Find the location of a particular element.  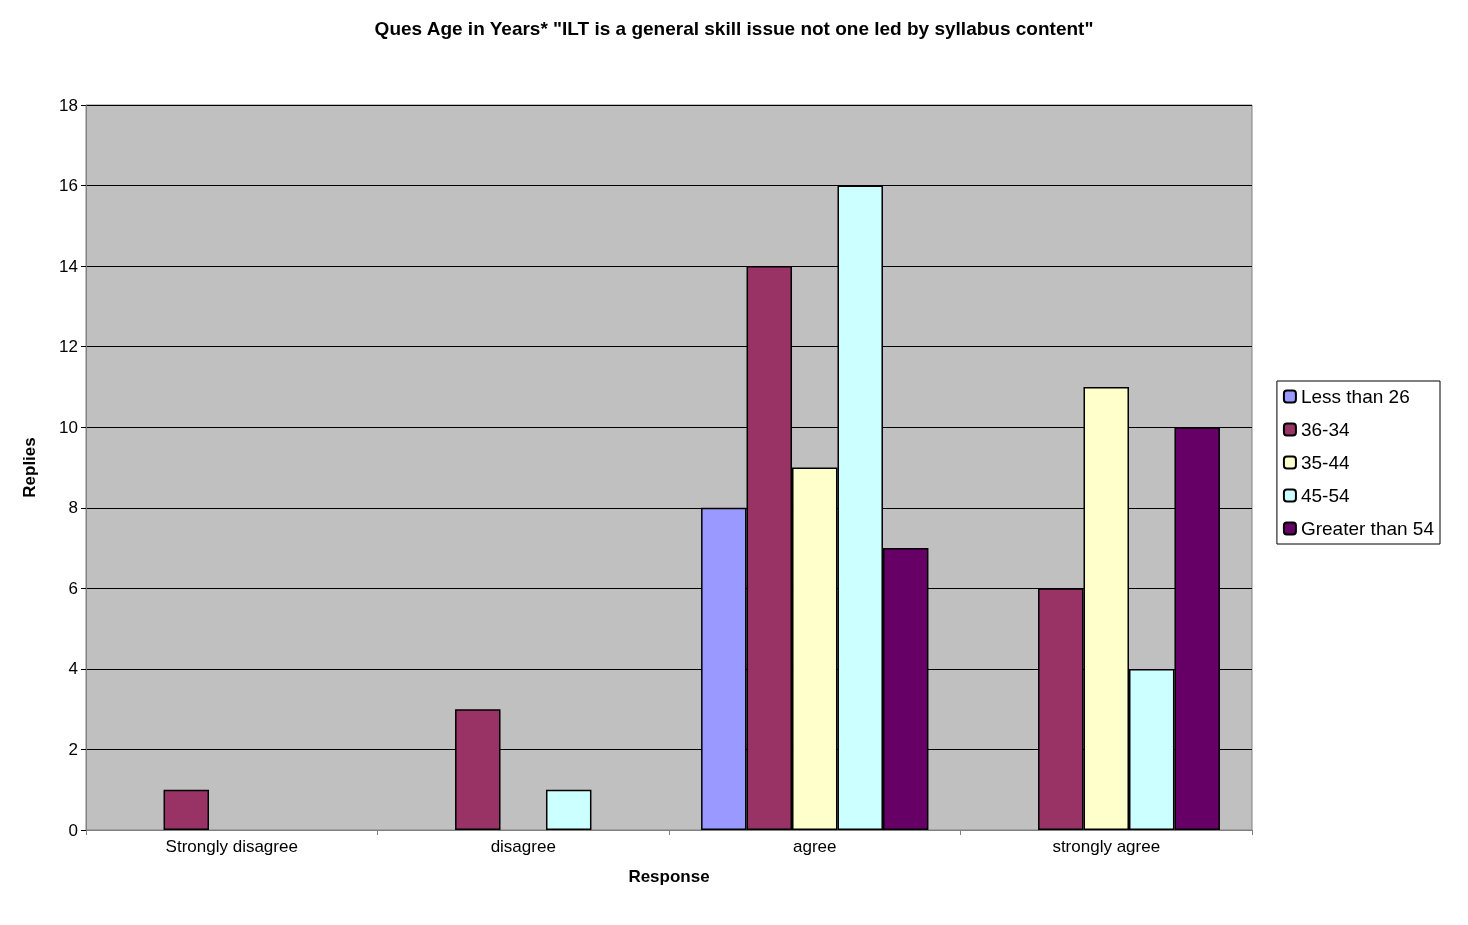

y-tick-label: 10 is located at coordinates (68, 427).